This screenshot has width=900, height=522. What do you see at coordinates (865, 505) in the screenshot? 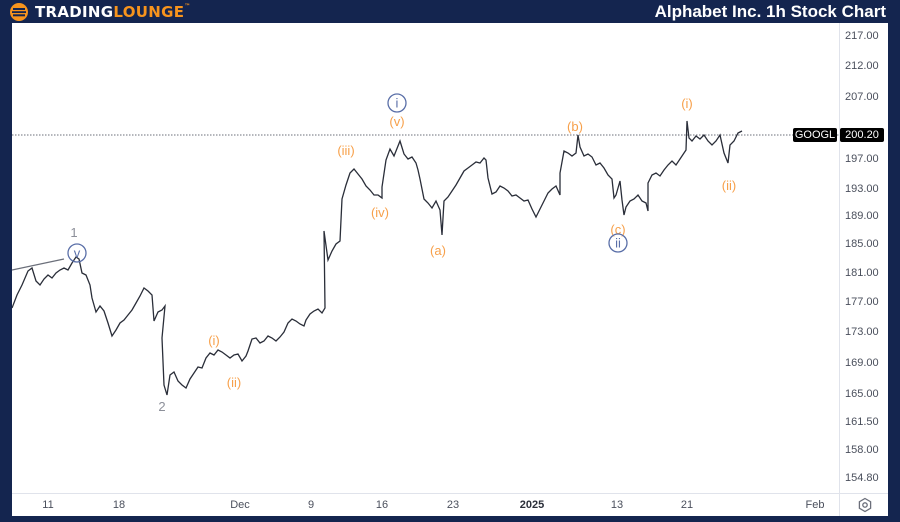
I see `chart-settings-icon` at bounding box center [865, 505].